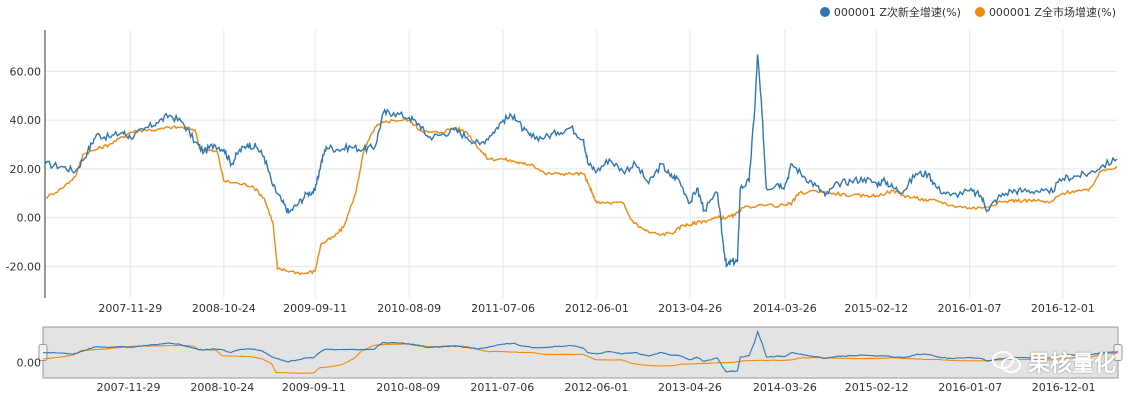  Describe the element at coordinates (824, 12) in the screenshot. I see `legend-dot-series1` at that location.